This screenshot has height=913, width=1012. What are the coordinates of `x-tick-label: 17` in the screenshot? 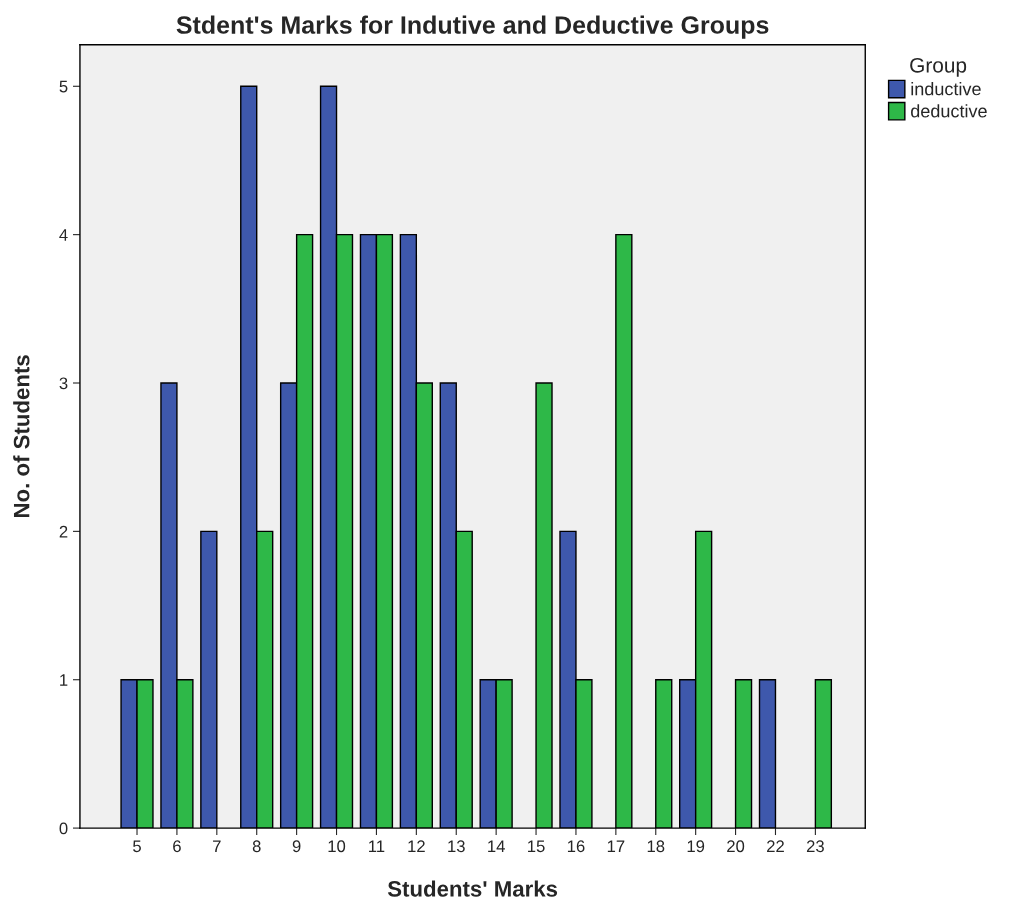 It's located at (616, 846).